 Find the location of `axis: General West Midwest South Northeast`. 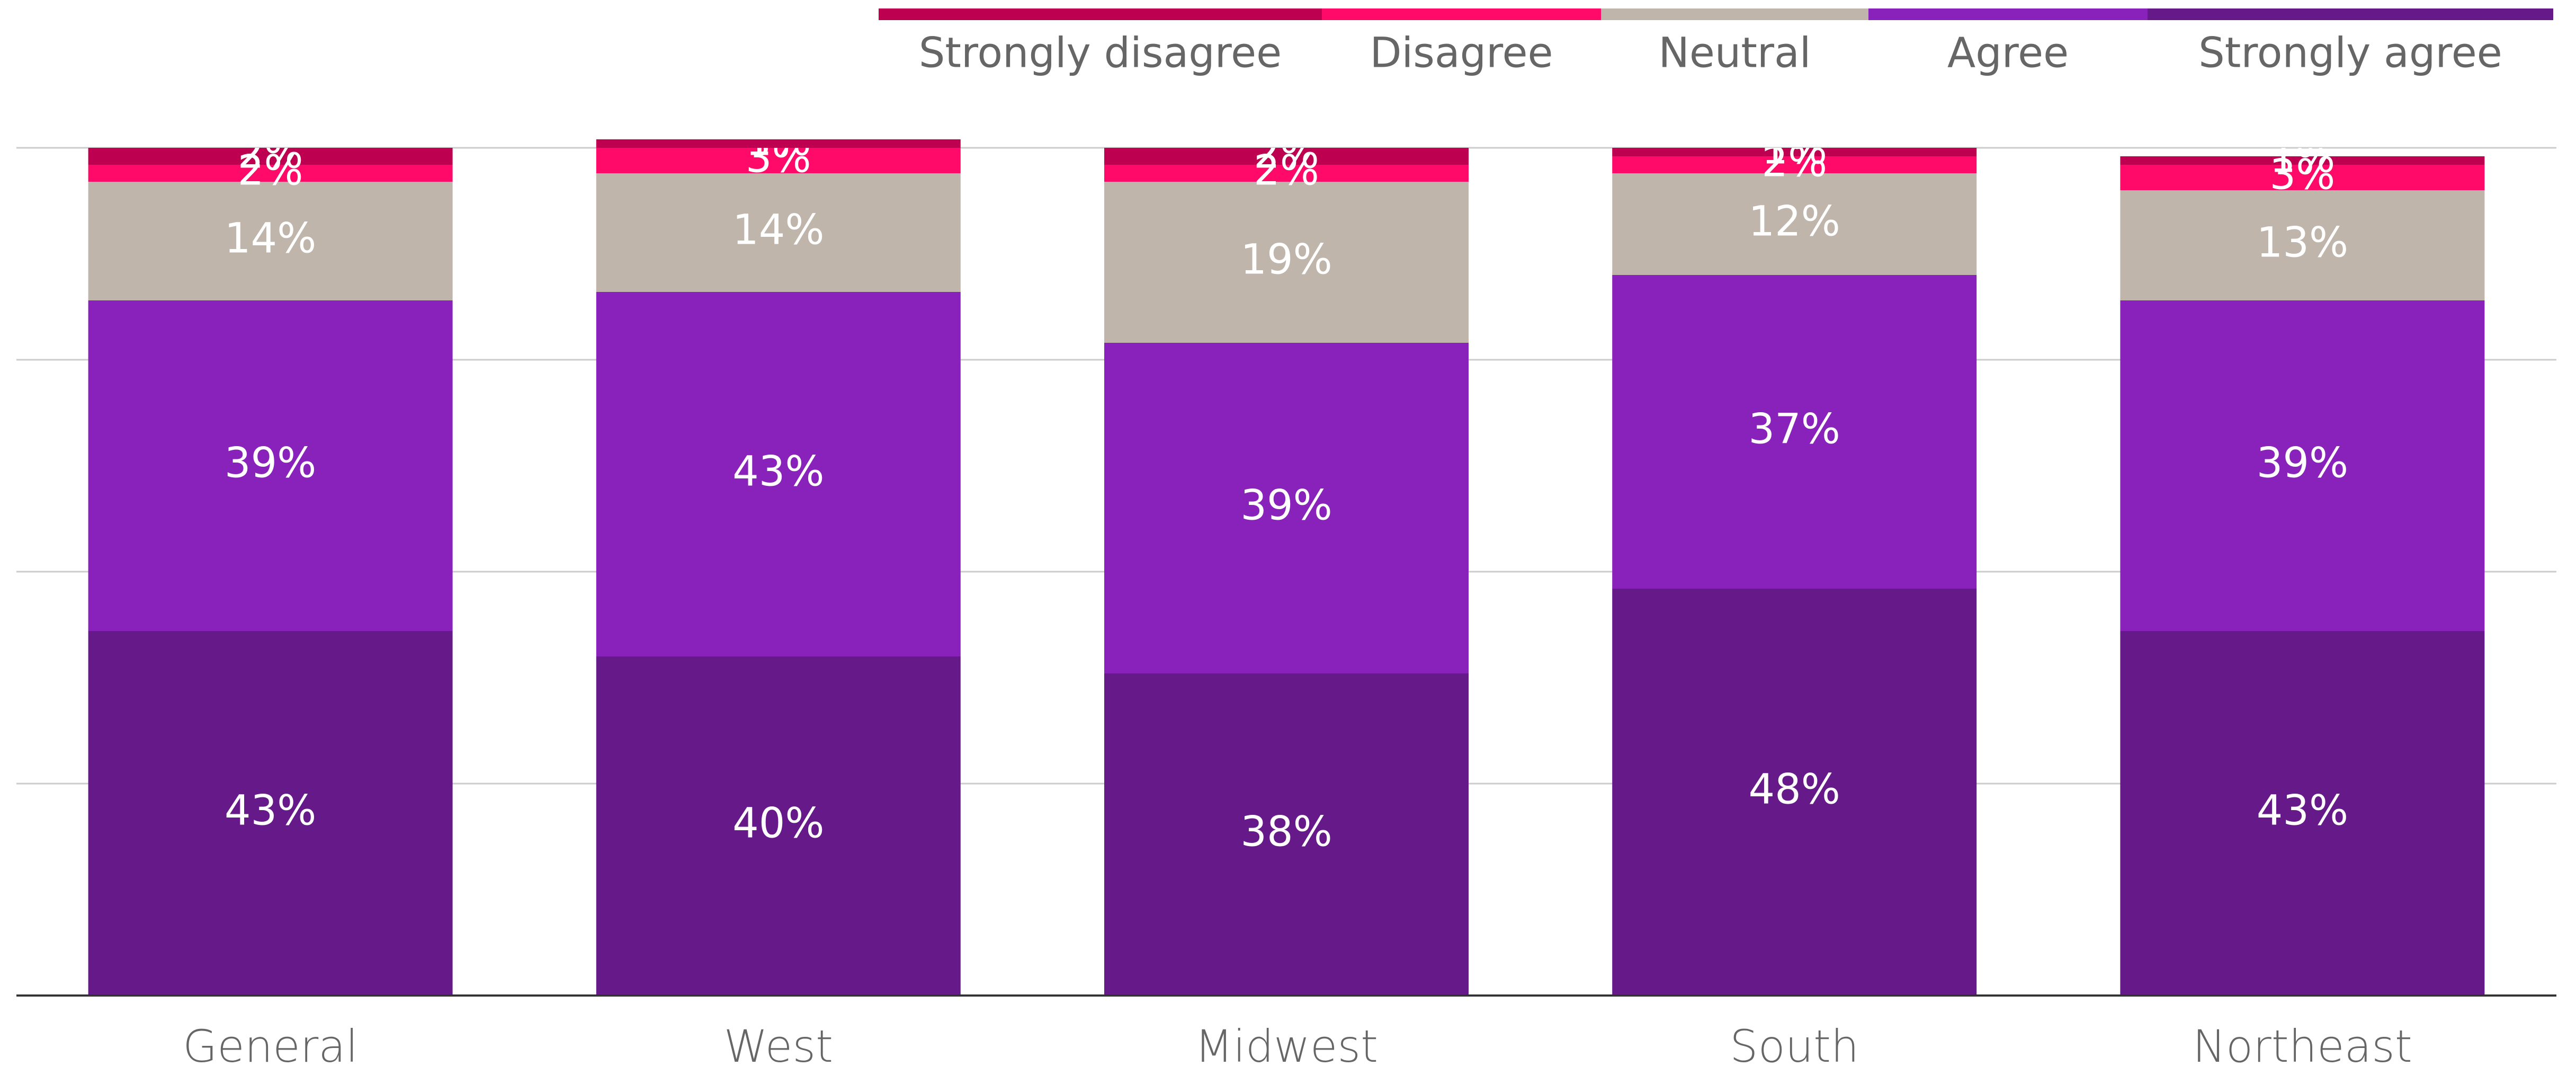

axis: General West Midwest South Northeast is located at coordinates (1286, 1033).